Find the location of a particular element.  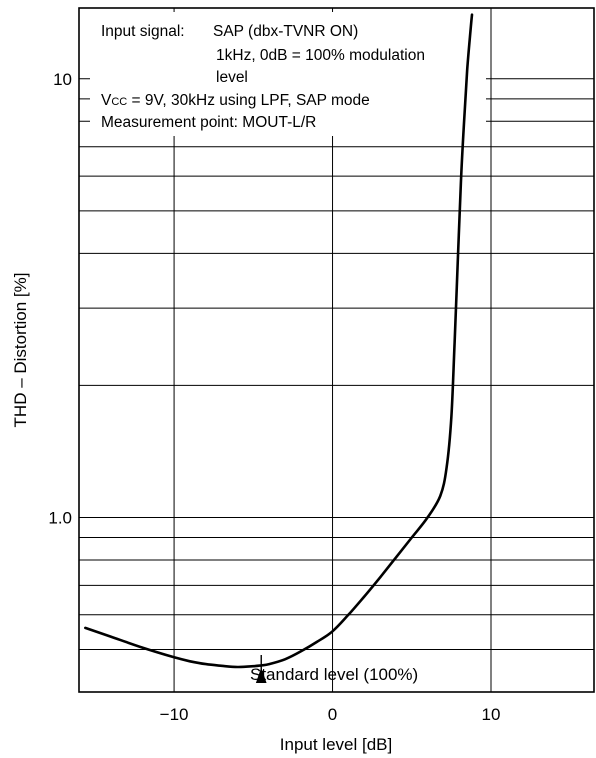

signal-detail-line-2: level is located at coordinates (232, 77).